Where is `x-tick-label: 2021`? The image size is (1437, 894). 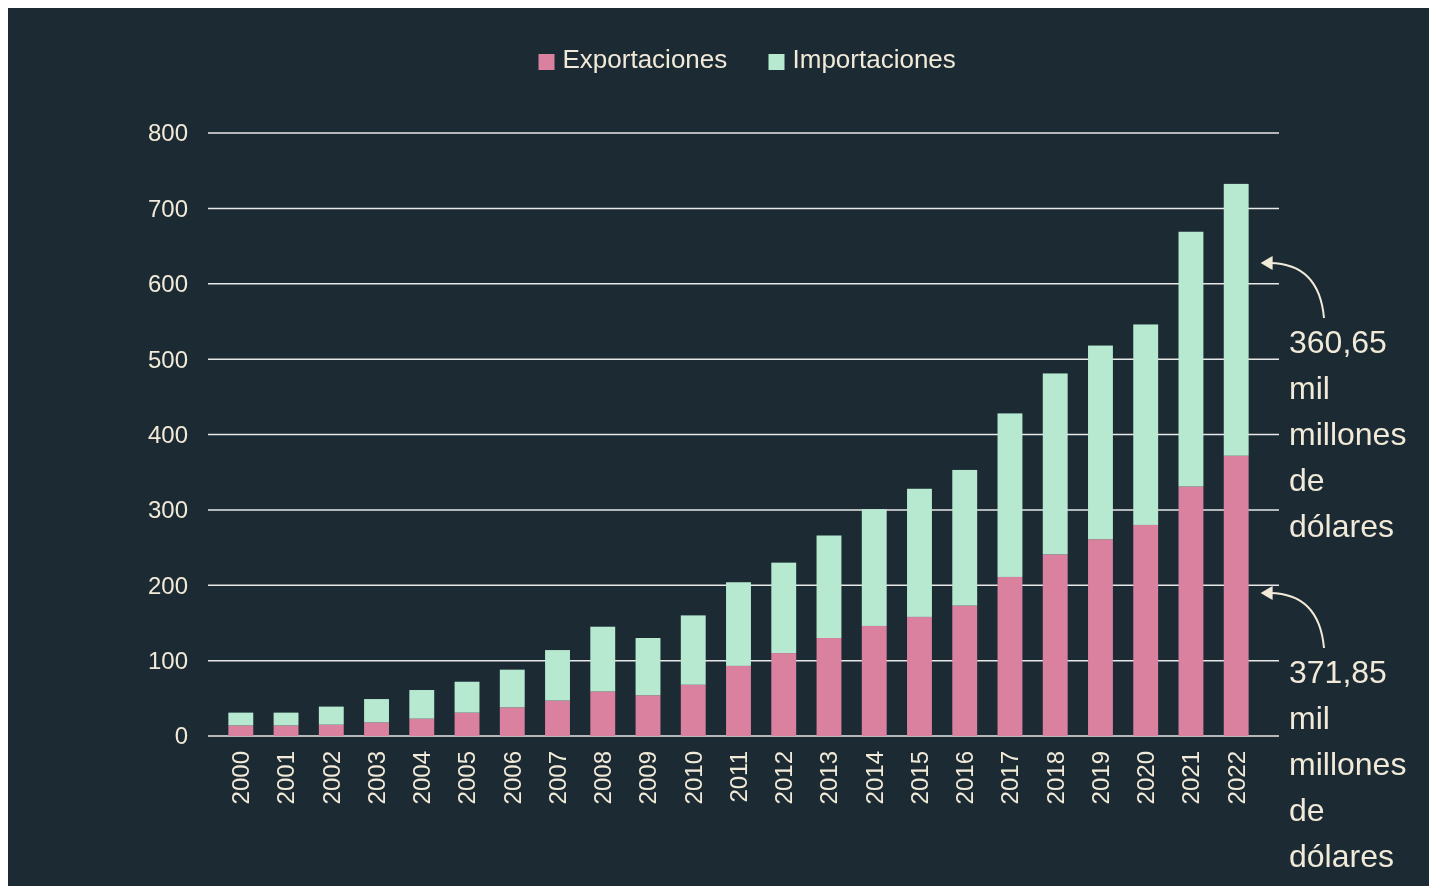
x-tick-label: 2021 is located at coordinates (1191, 778).